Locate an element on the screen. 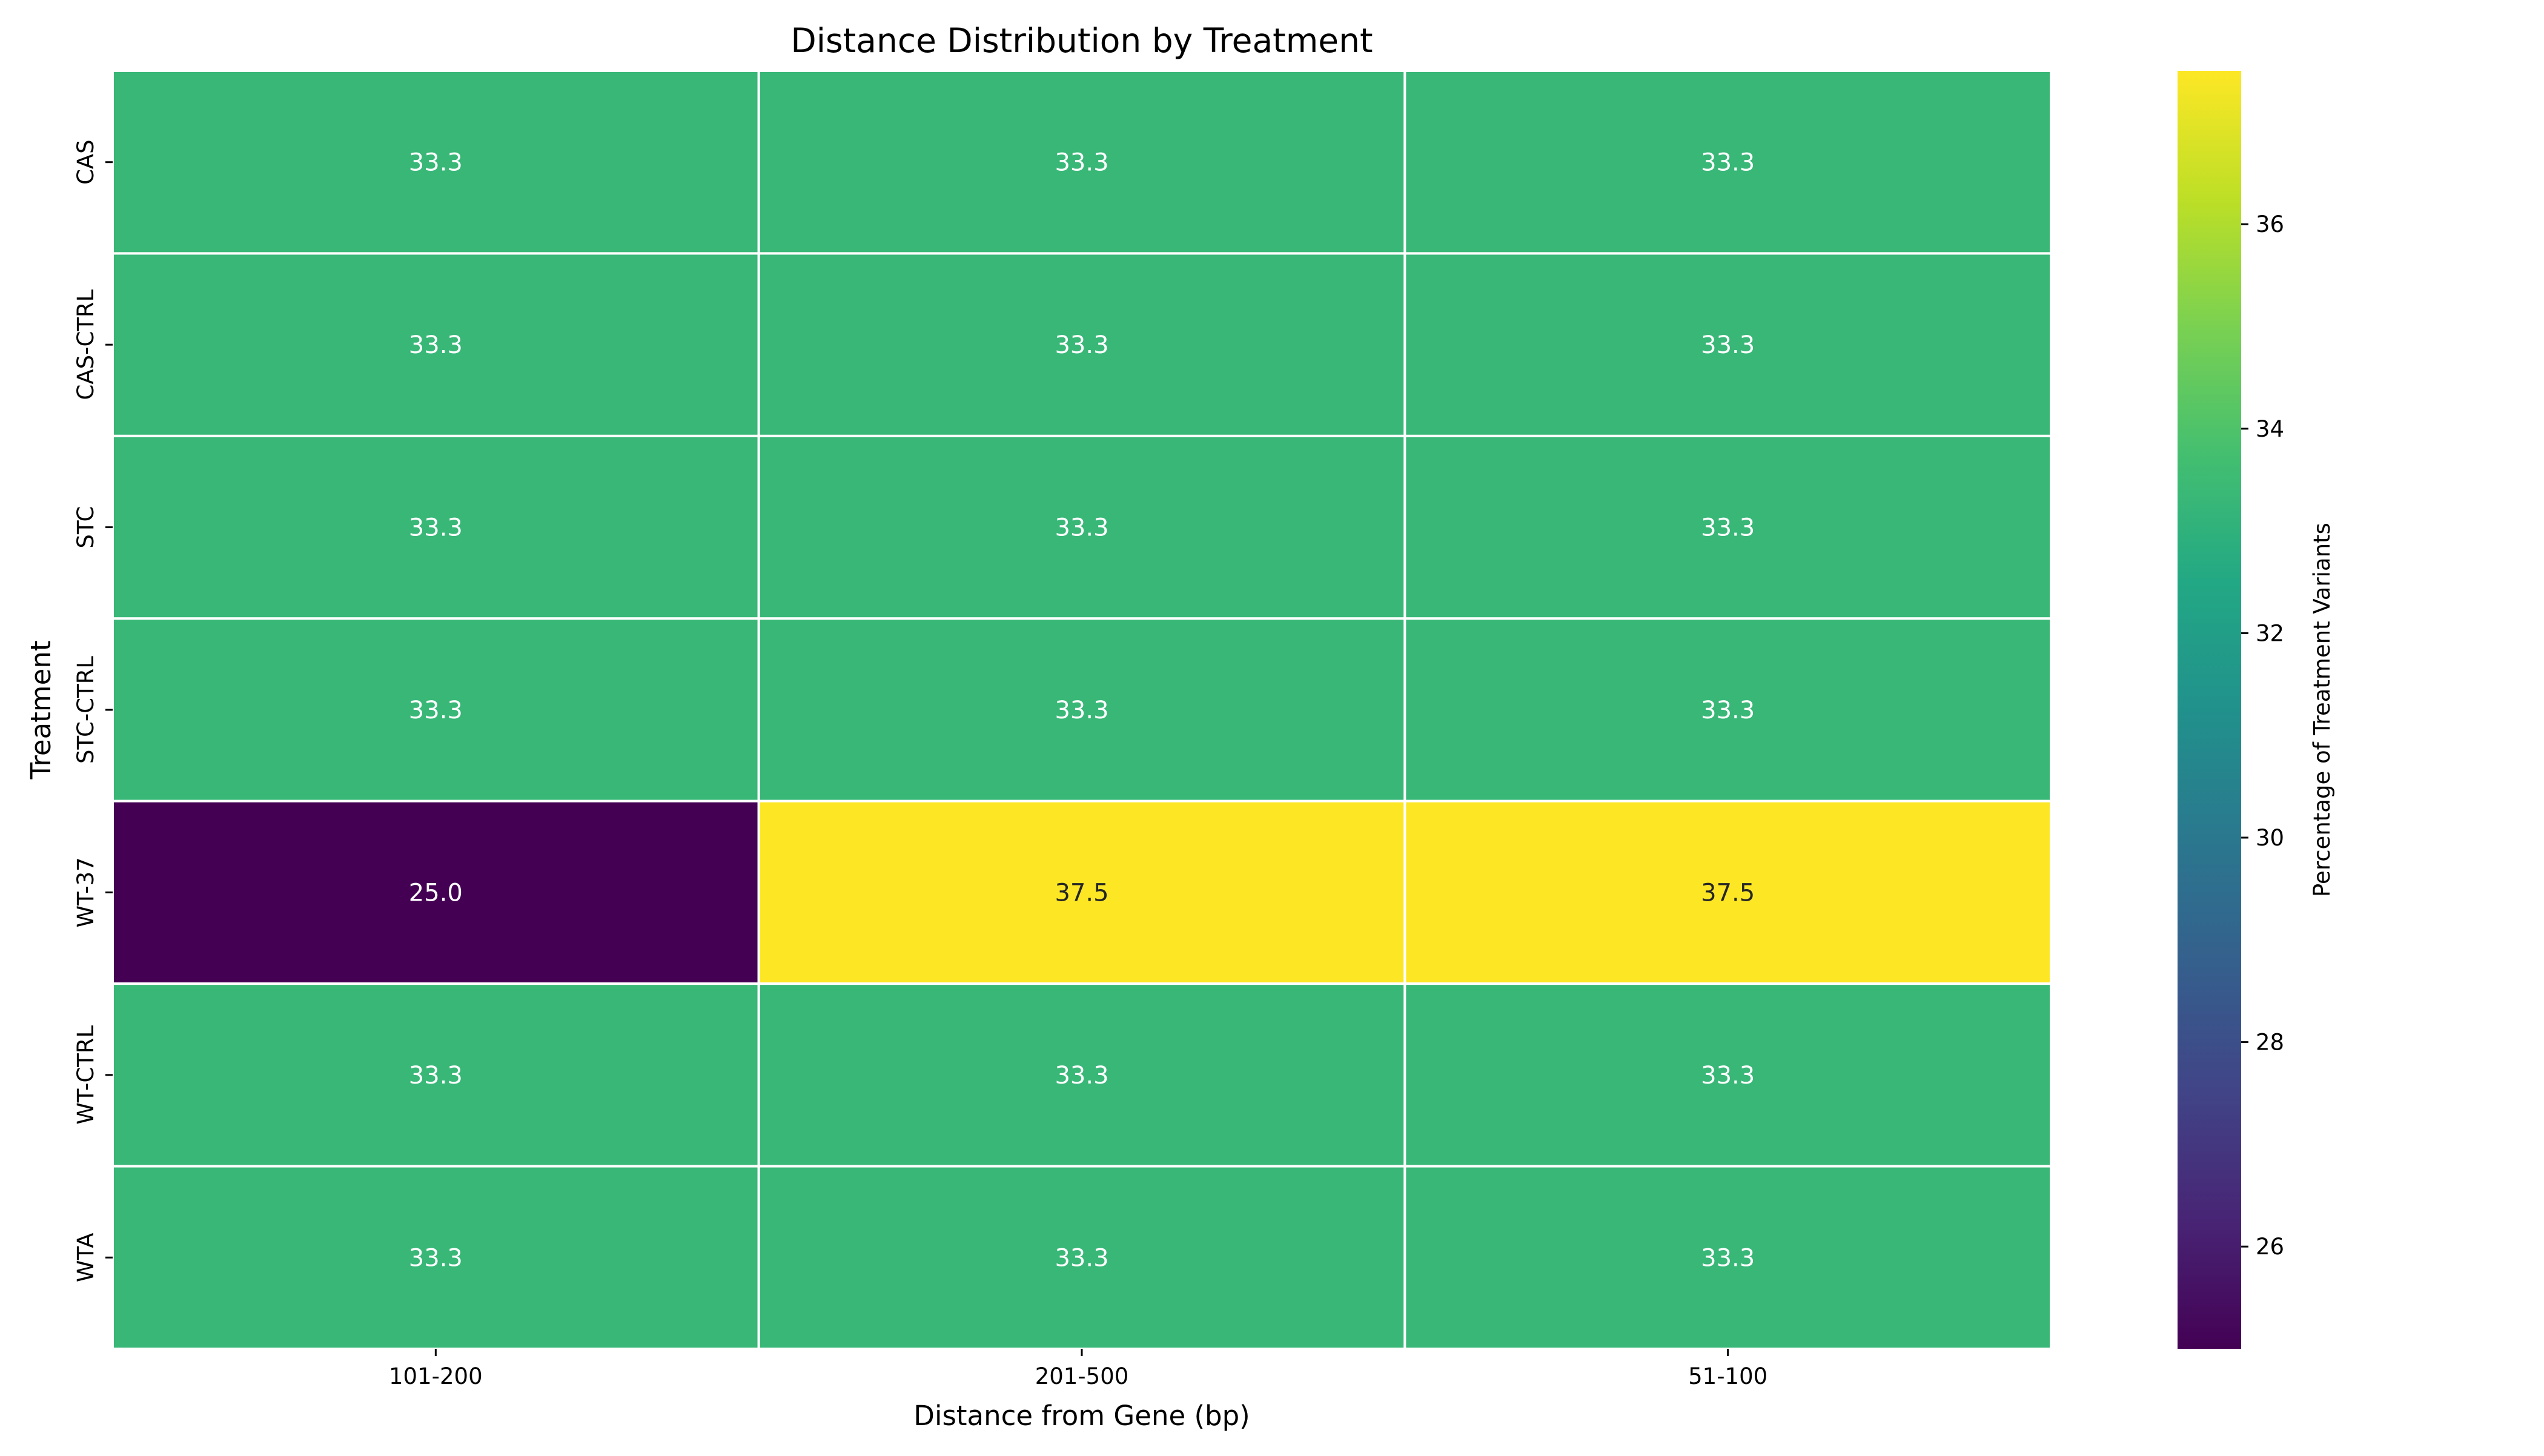 The height and width of the screenshot is (1456, 2544). x-tick-label: 101-200 is located at coordinates (436, 1376).